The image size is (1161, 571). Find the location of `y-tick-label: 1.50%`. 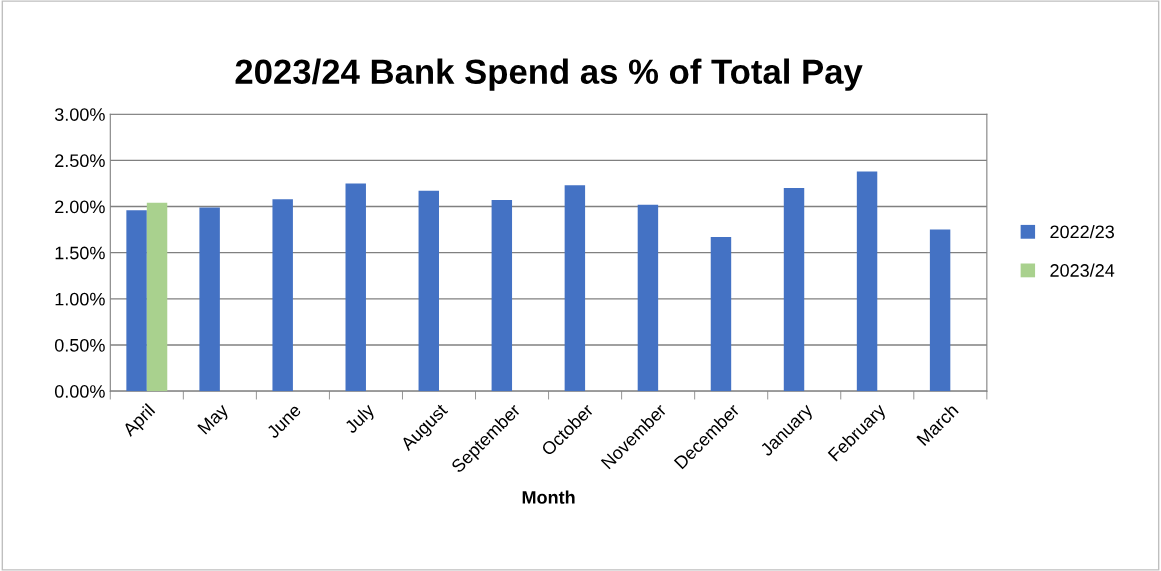

y-tick-label: 1.50% is located at coordinates (80, 253).